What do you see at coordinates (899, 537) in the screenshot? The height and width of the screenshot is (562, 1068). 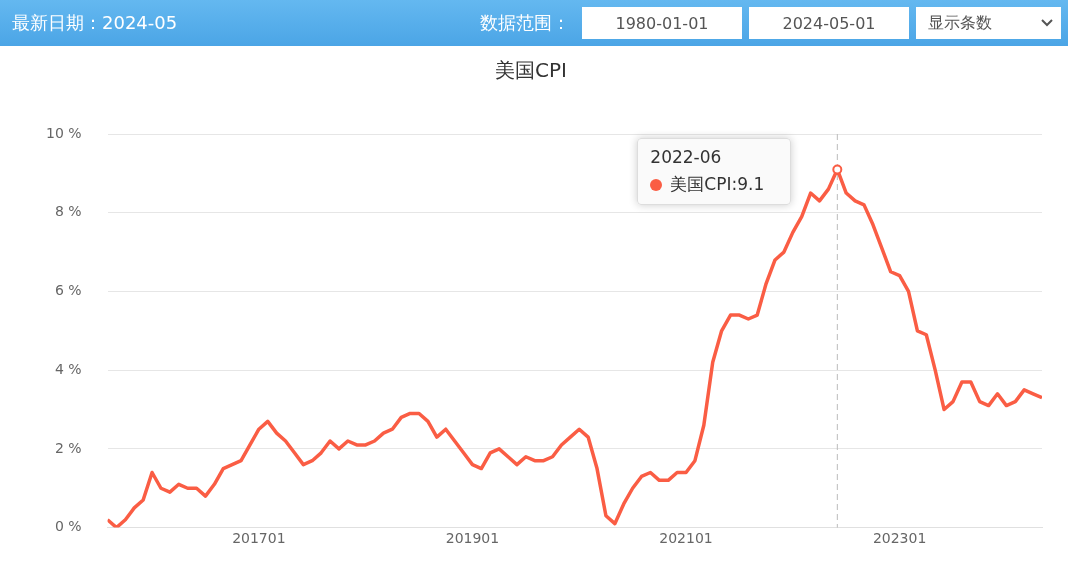 I see `x-tick-label: 202301` at bounding box center [899, 537].